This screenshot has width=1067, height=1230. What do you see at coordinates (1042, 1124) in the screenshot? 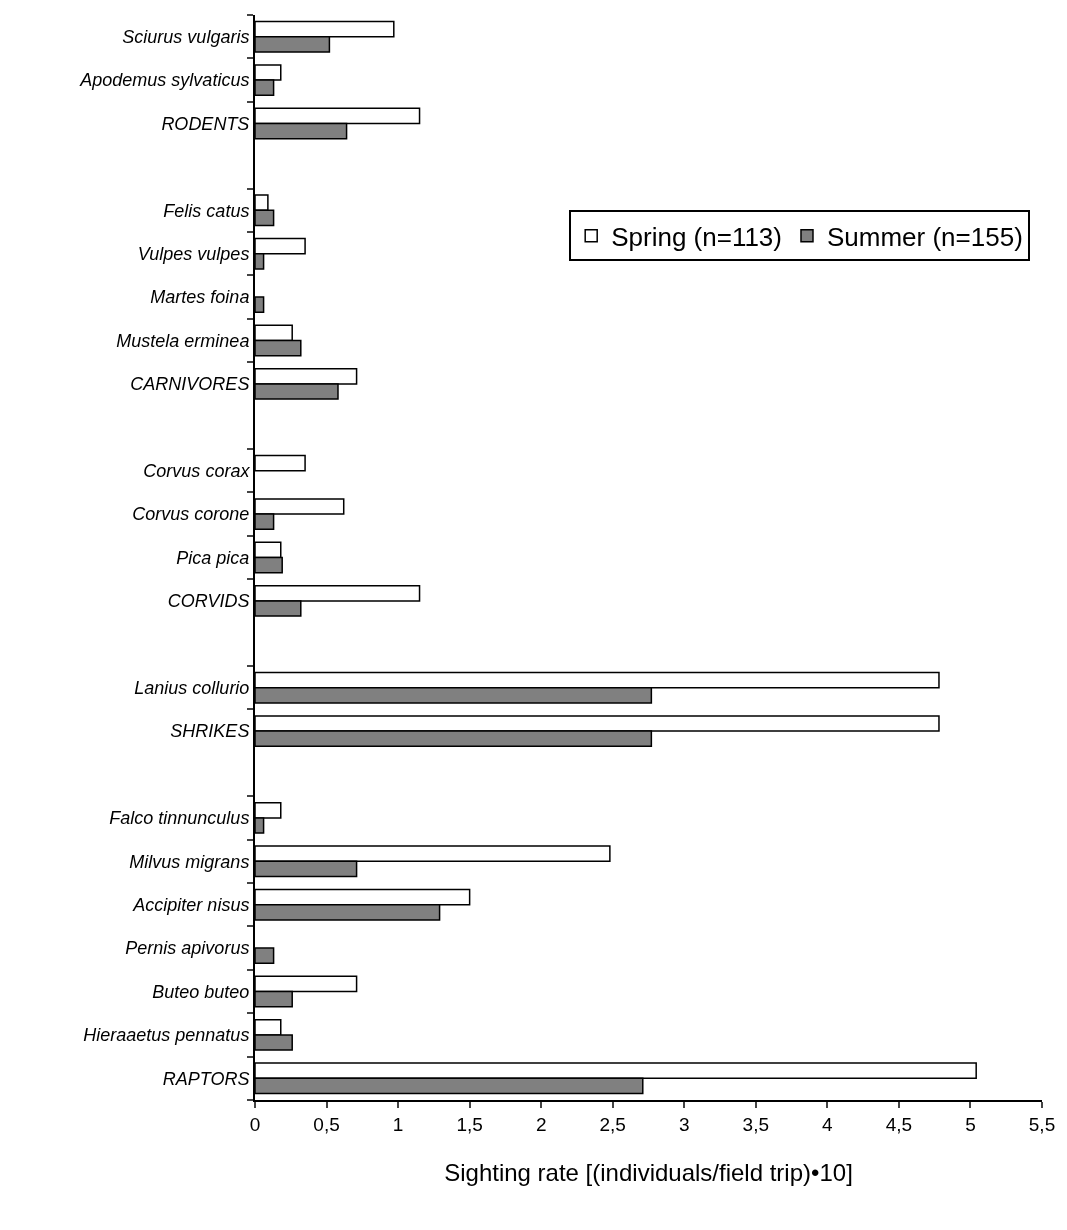
I see `x-tick-label: 5,5` at bounding box center [1042, 1124].